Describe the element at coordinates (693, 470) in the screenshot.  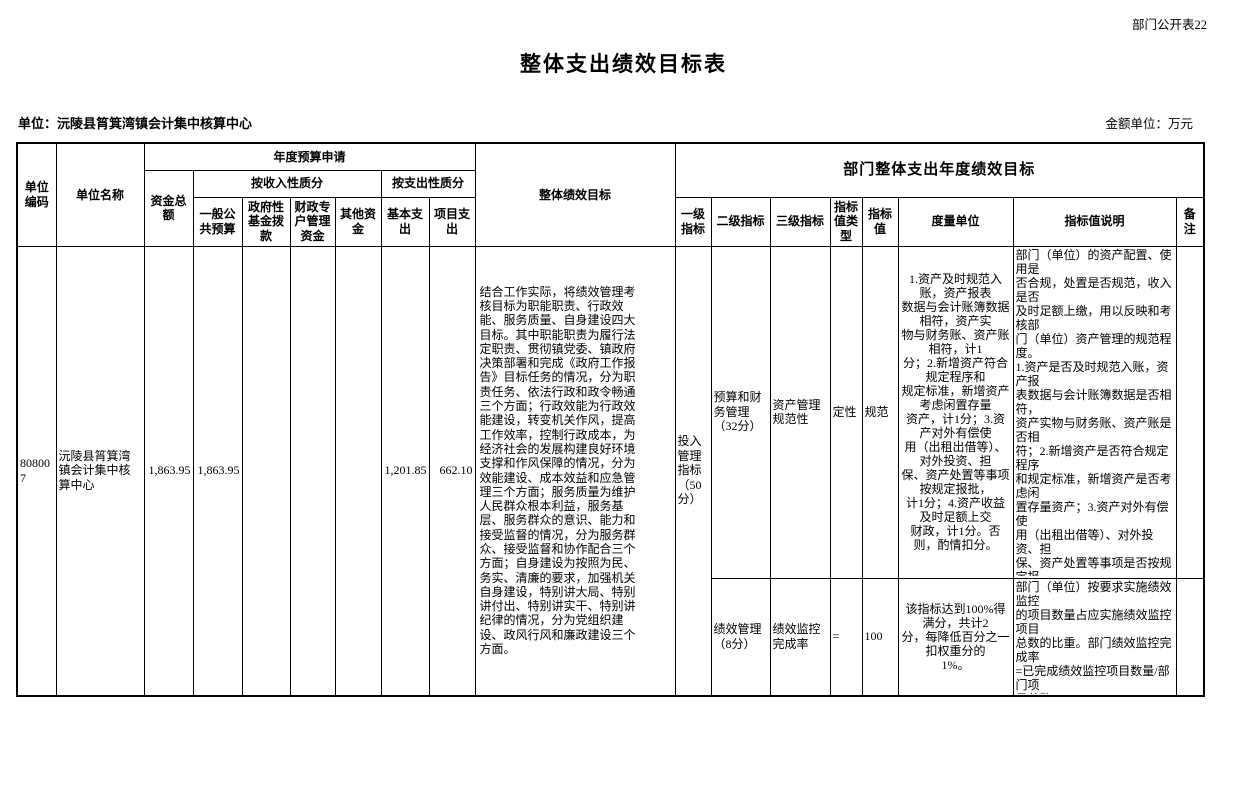
I see `cell-level1-indicator: 投入管理指标（50分）` at that location.